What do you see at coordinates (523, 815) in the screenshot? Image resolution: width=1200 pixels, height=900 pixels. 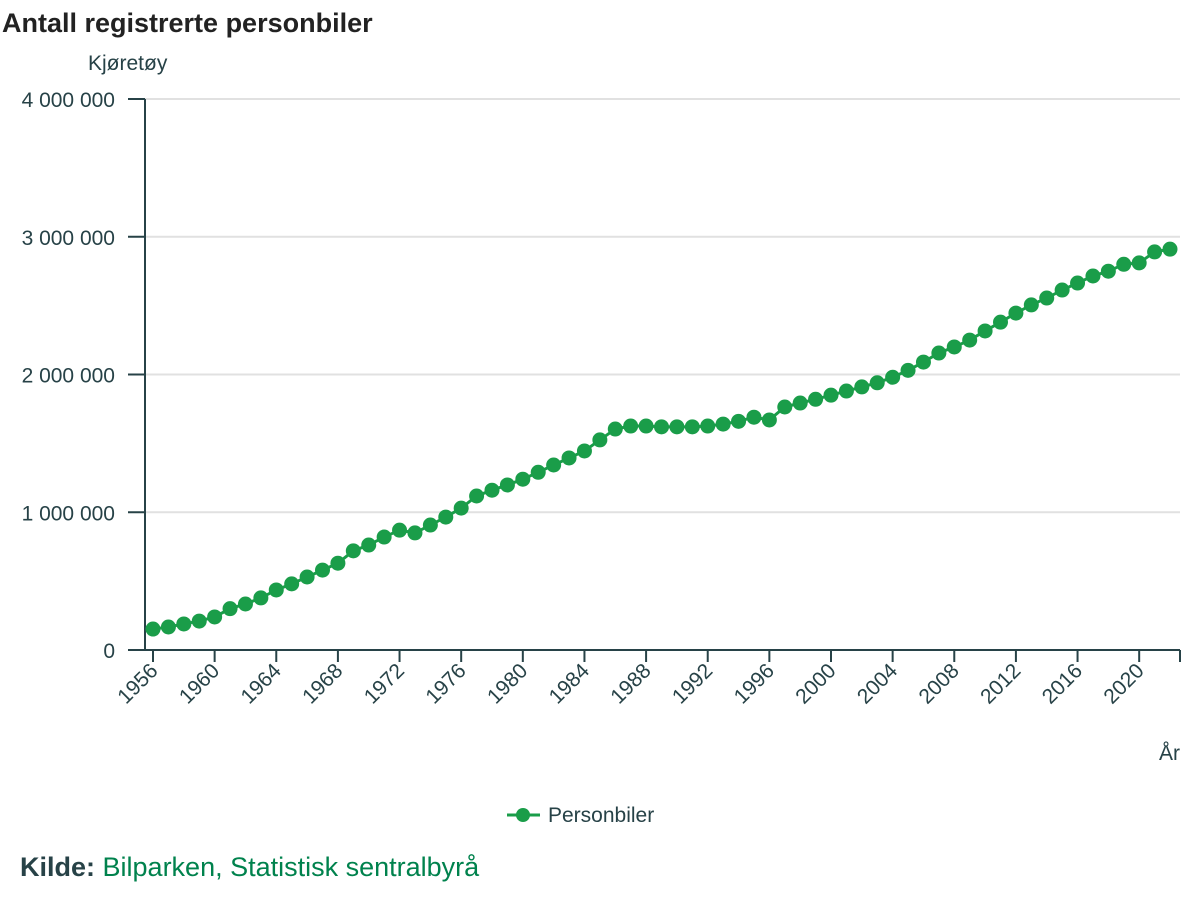 I see `legend-marker` at bounding box center [523, 815].